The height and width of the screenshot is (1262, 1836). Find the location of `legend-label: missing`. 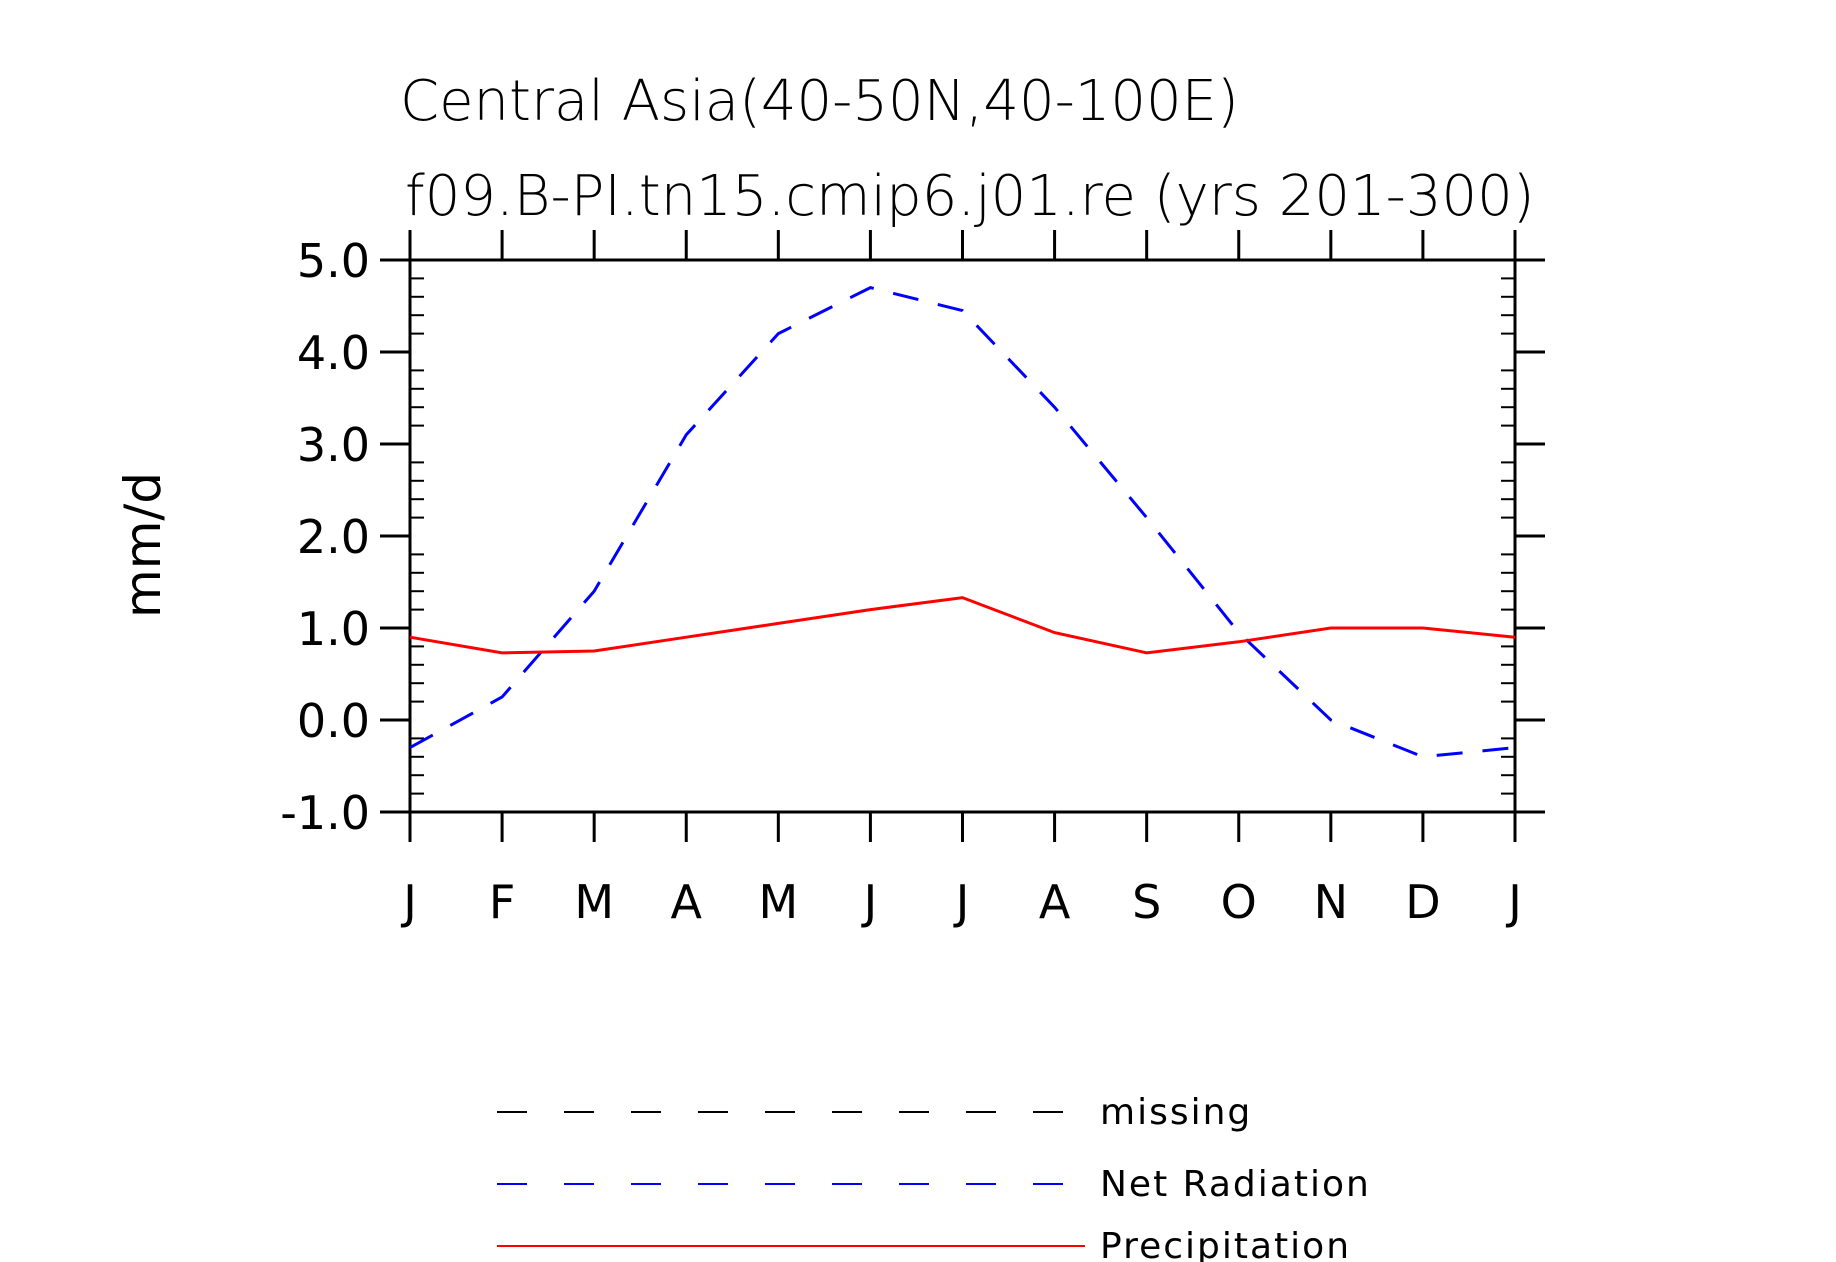

legend-label: missing is located at coordinates (1176, 1112).